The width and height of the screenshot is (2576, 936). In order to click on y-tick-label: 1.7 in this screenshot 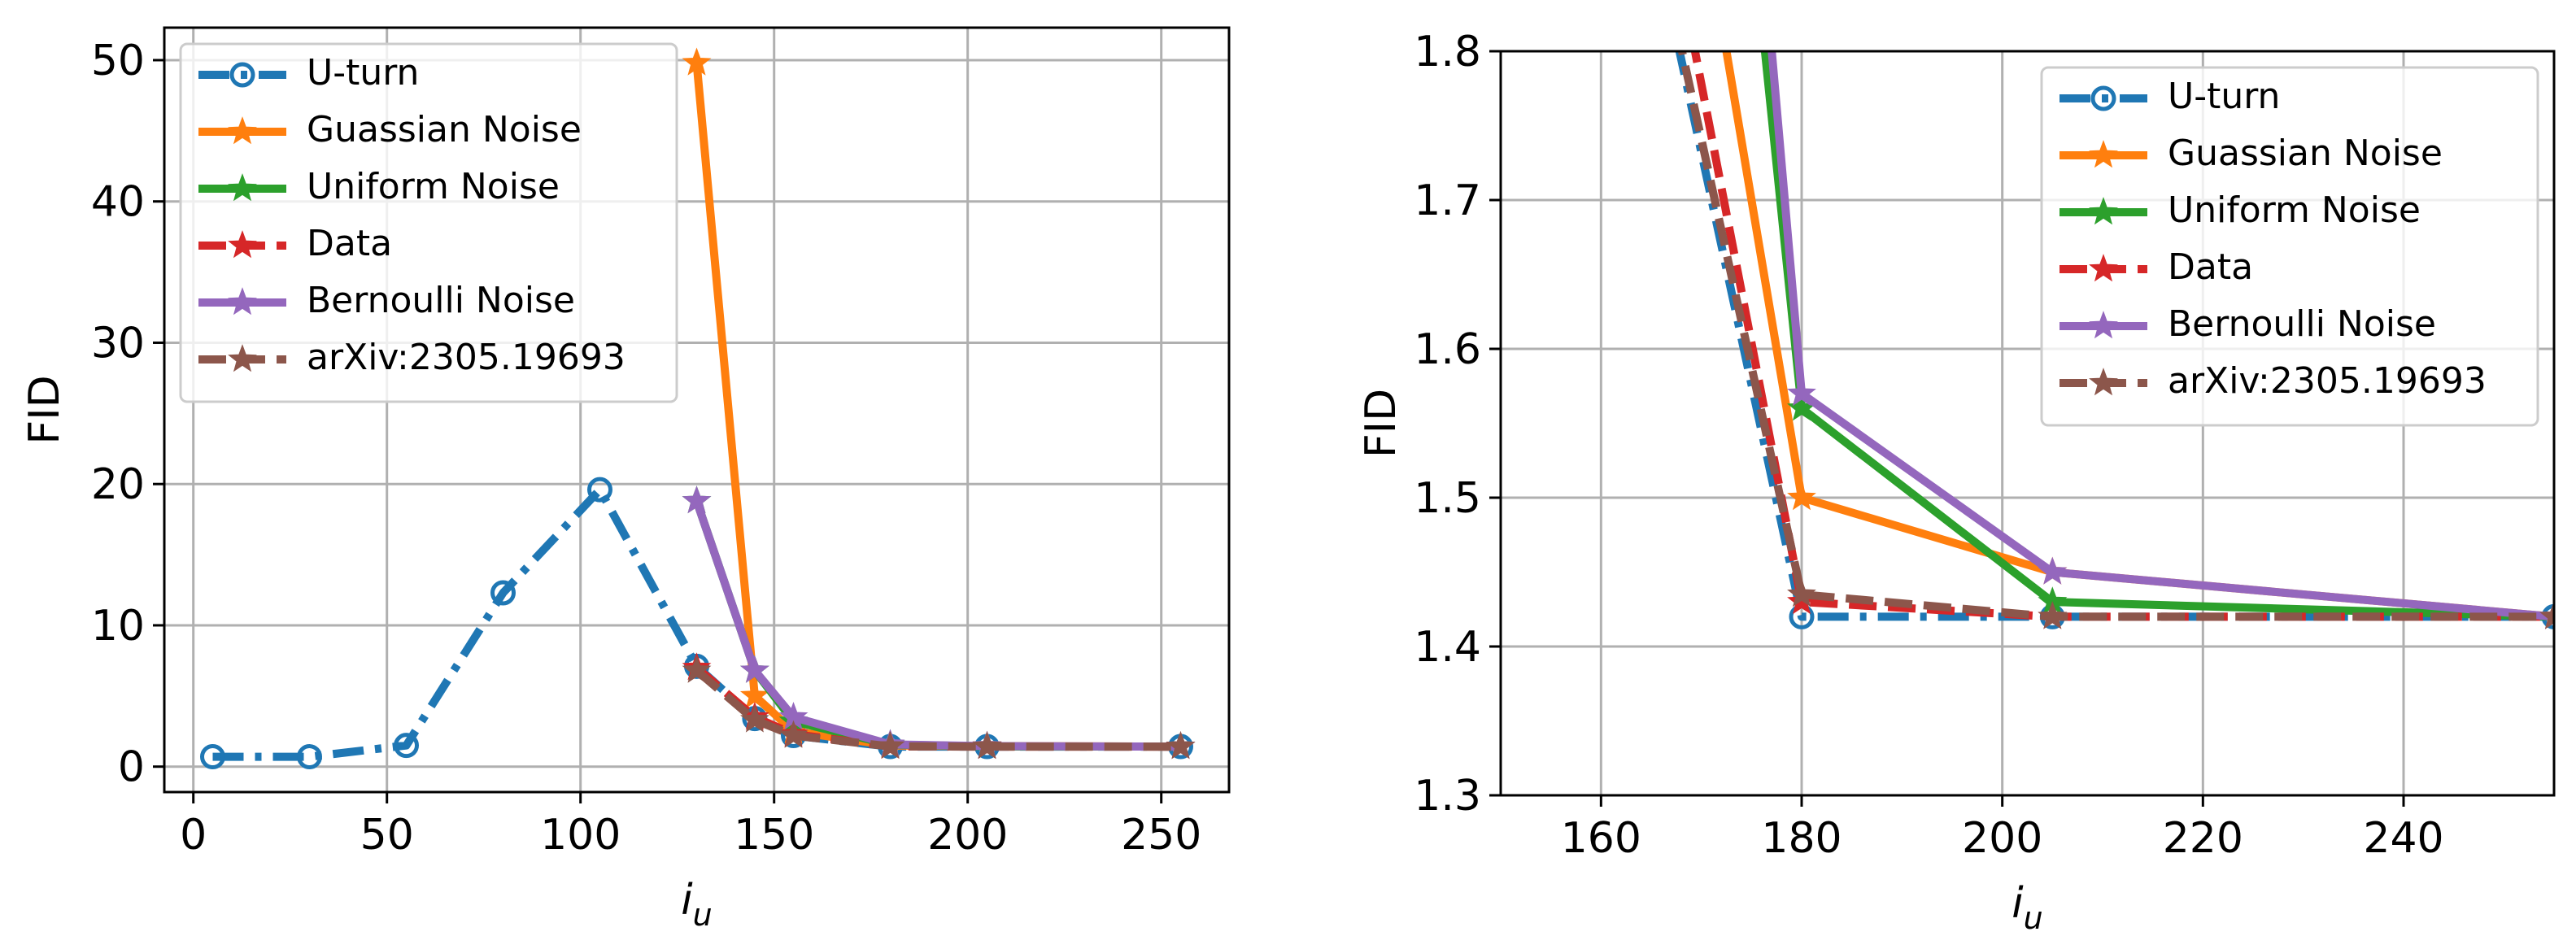, I will do `click(1447, 201)`.